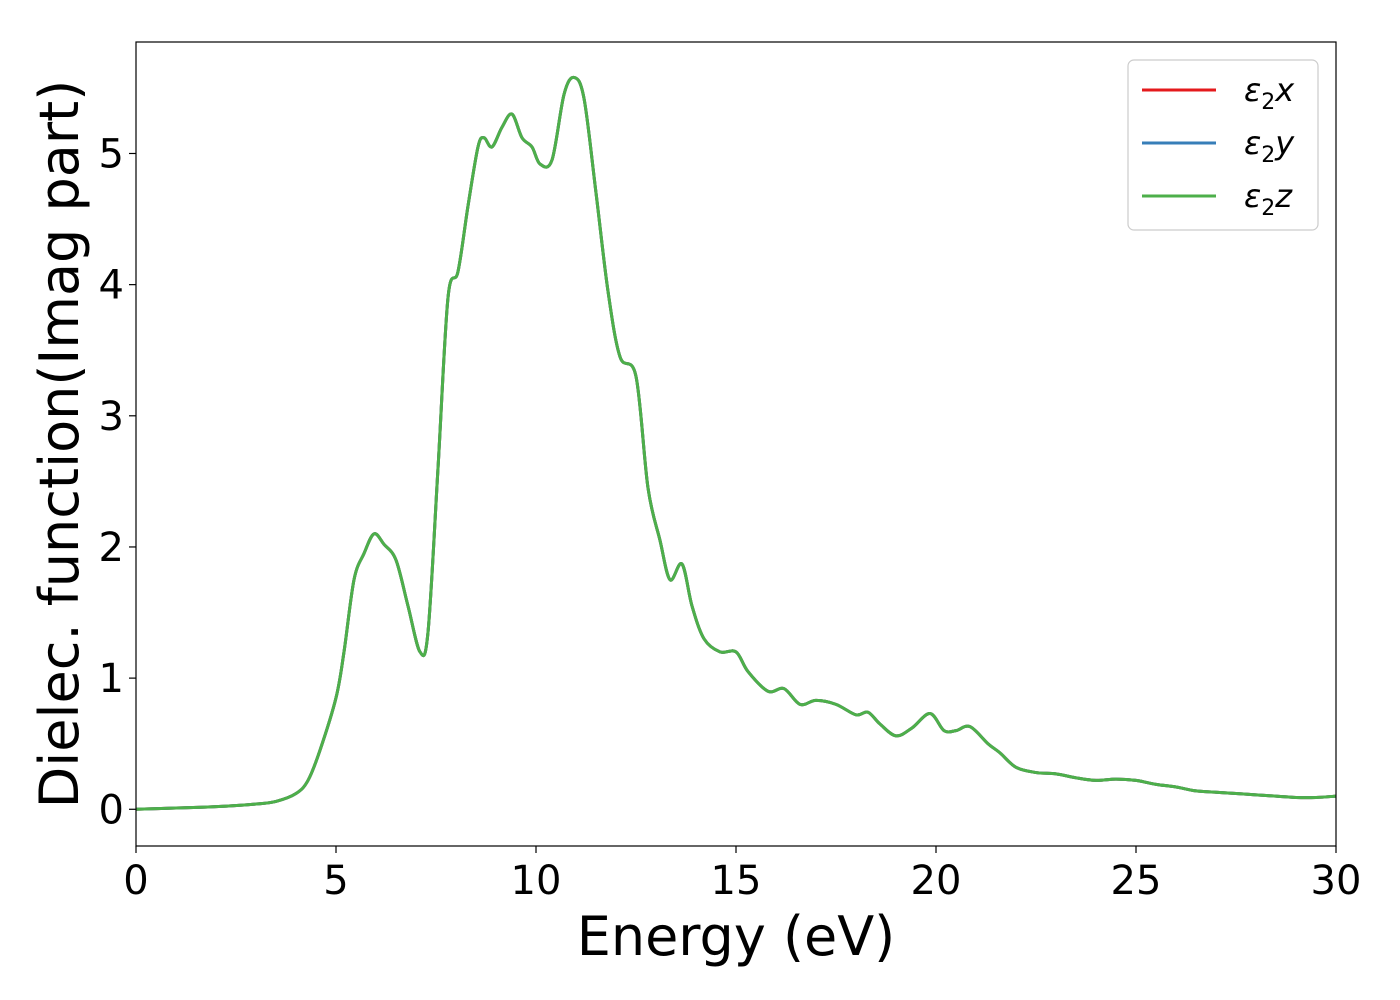 The image size is (1400, 1000). Describe the element at coordinates (335, 881) in the screenshot. I see `x-tick-label: 5` at that location.